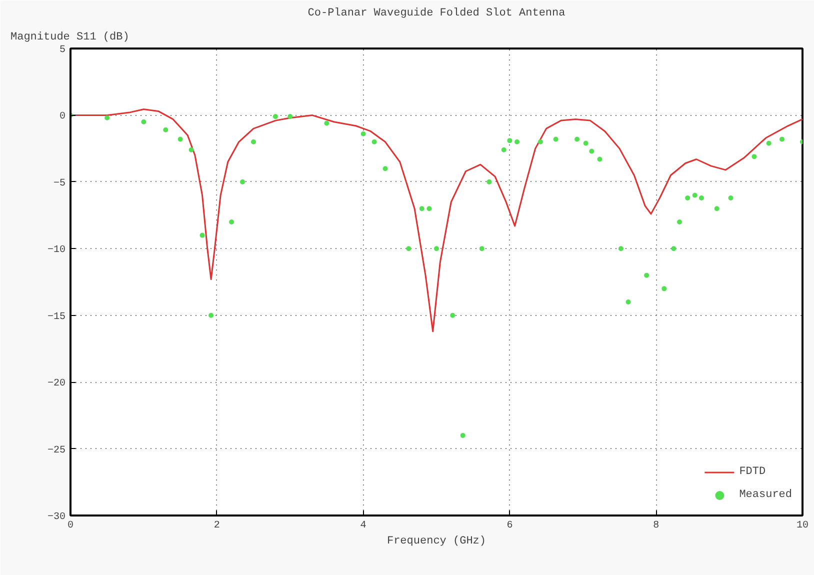  I want to click on y-tick-label: −10, so click(56, 250).